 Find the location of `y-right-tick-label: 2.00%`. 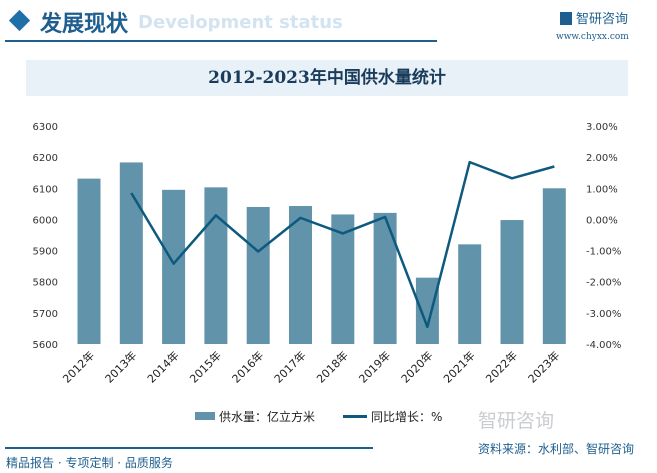

y-right-tick-label: 2.00% is located at coordinates (602, 158).